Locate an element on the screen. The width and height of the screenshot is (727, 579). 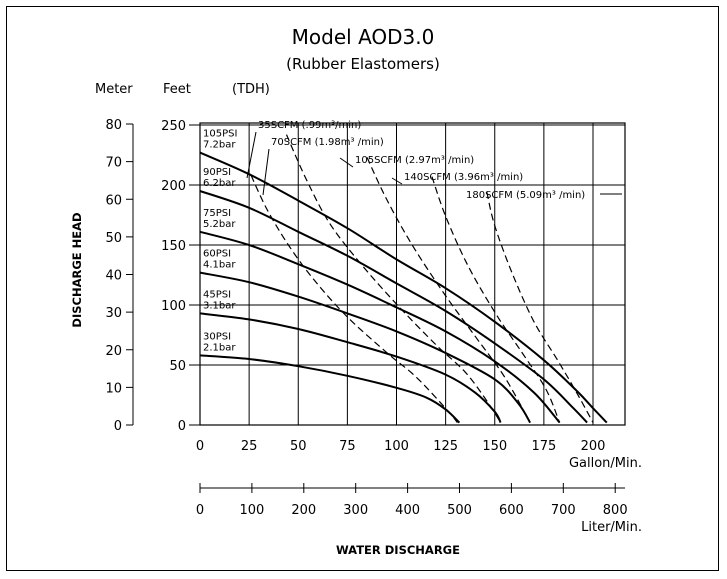
chart-title: Model AOD3.0 is located at coordinates (363, 37).